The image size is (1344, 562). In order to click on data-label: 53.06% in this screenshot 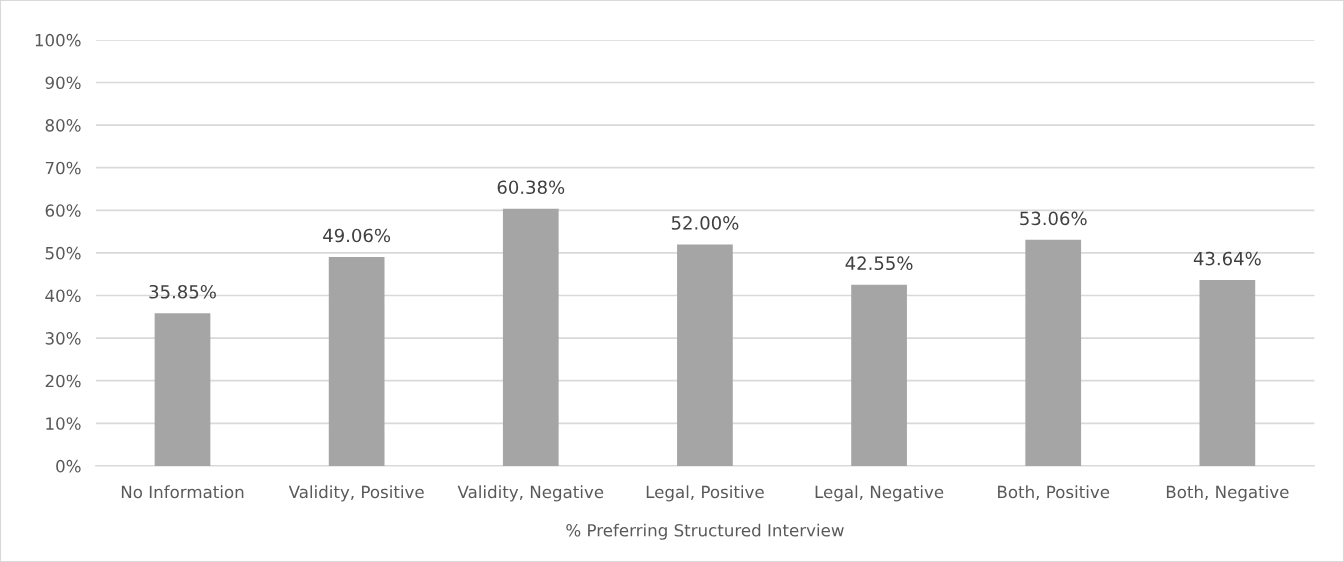, I will do `click(1053, 218)`.